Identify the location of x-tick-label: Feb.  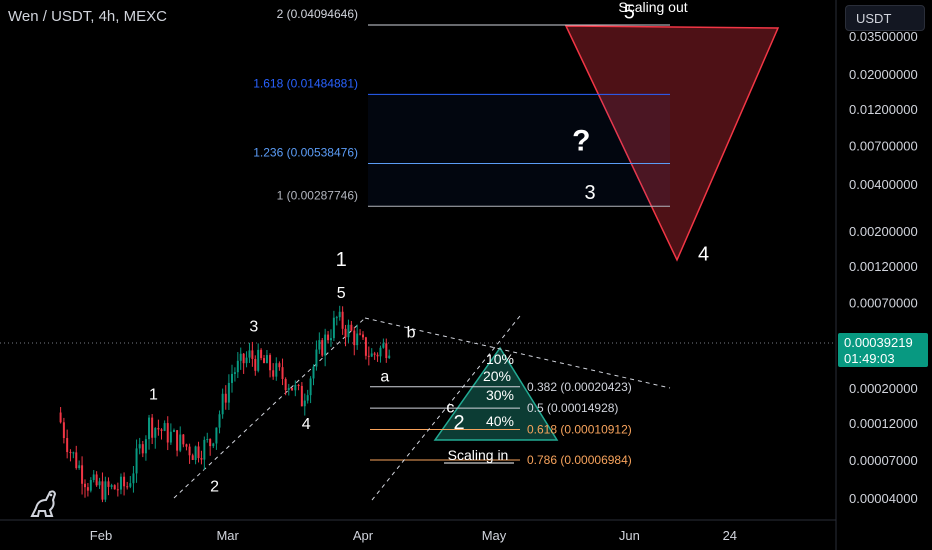
(101, 535).